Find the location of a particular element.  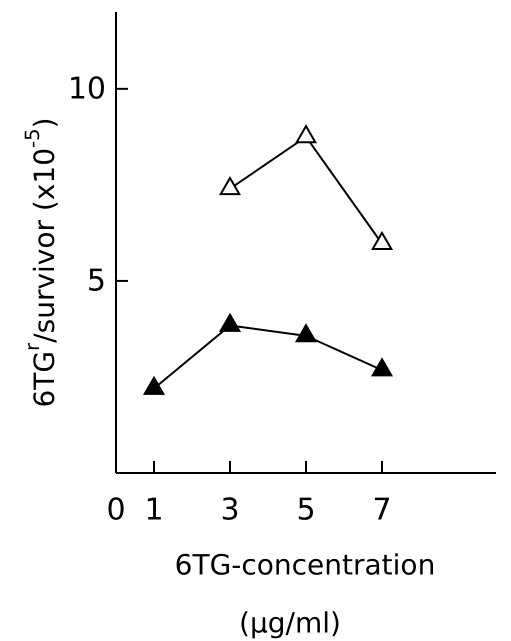

x-tick-label: 5 is located at coordinates (306, 510).